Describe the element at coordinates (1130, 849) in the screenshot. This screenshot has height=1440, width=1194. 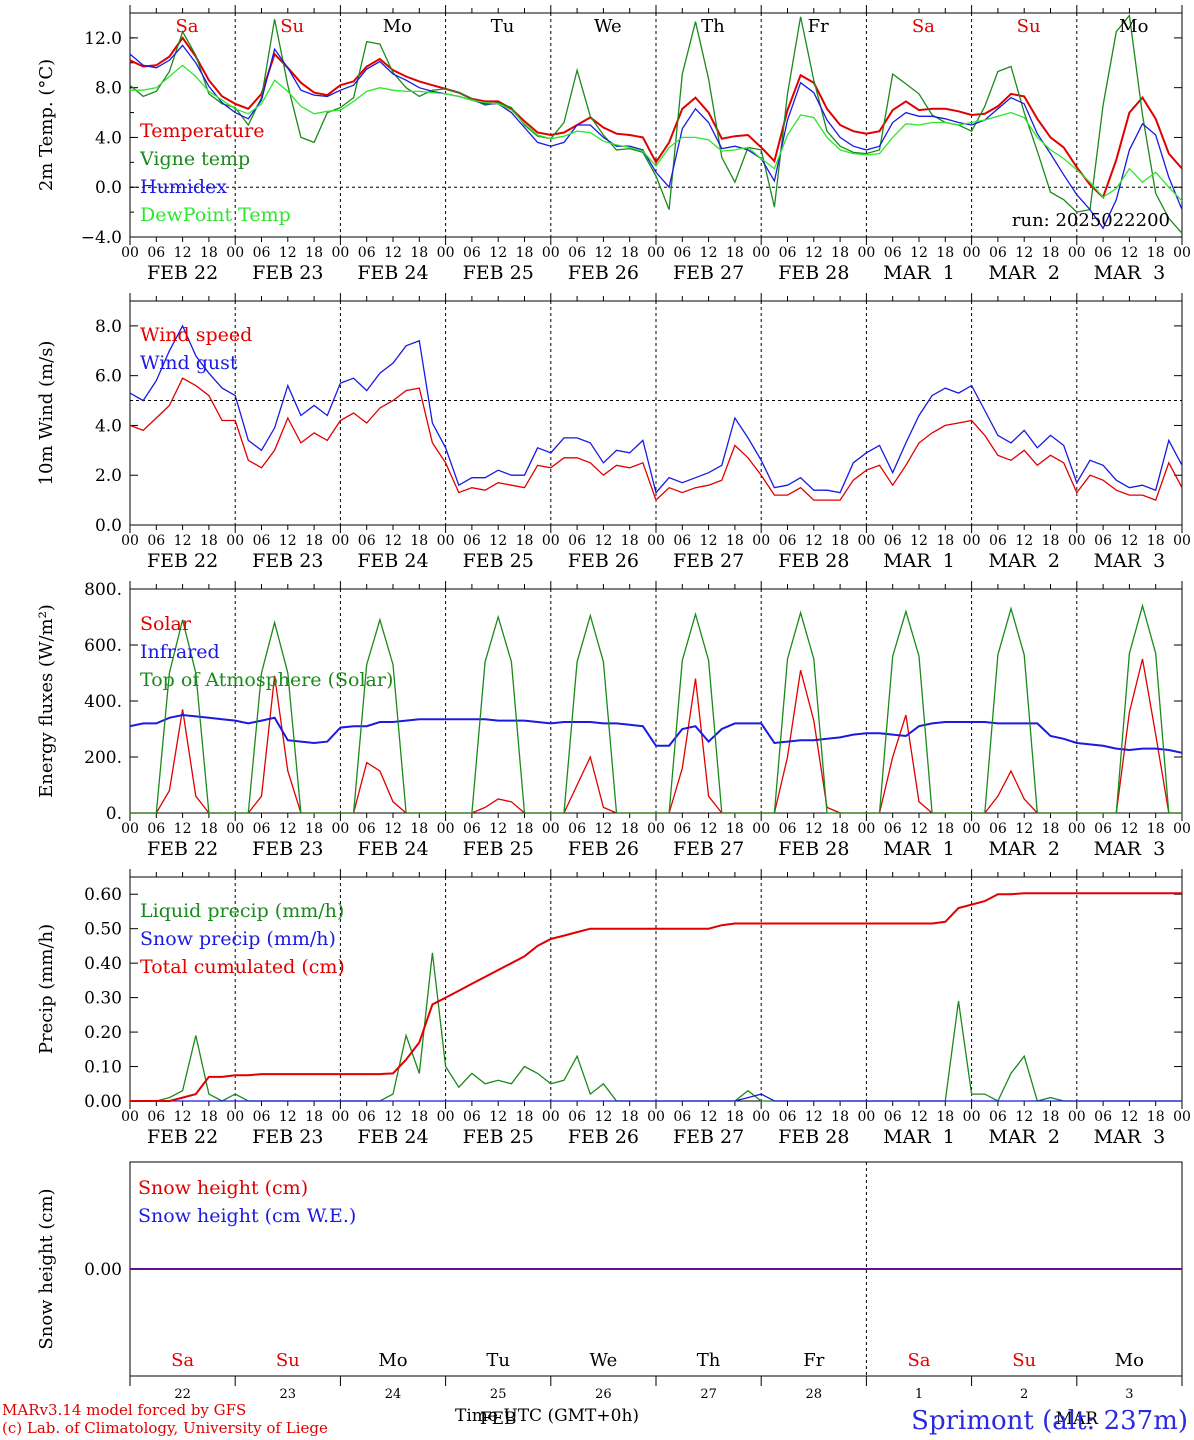
I see `energy-date-label: MAR 3` at that location.